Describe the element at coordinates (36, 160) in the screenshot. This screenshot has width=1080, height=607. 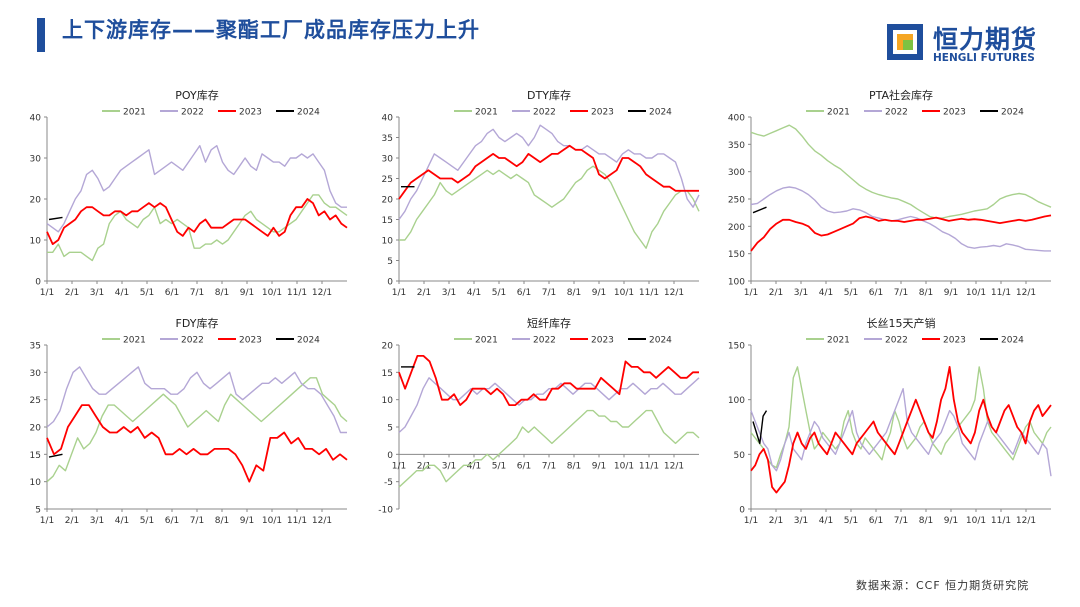
I see `y-tick-label: 30` at that location.